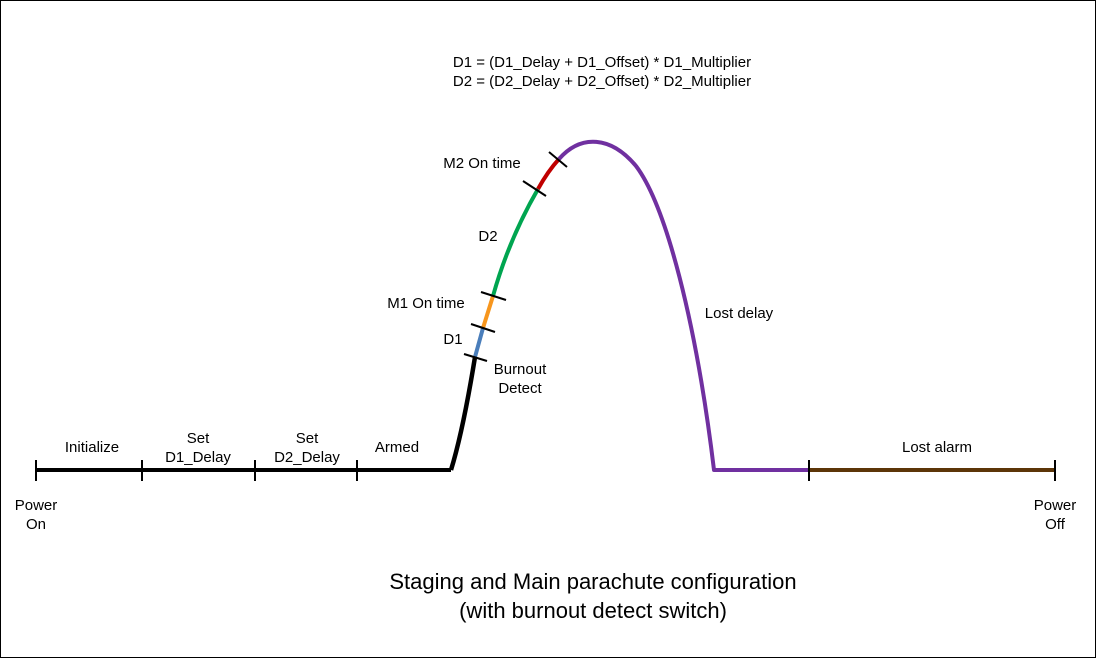 The image size is (1096, 658). Describe the element at coordinates (36, 505) in the screenshot. I see `label-power-on-1: Power` at that location.